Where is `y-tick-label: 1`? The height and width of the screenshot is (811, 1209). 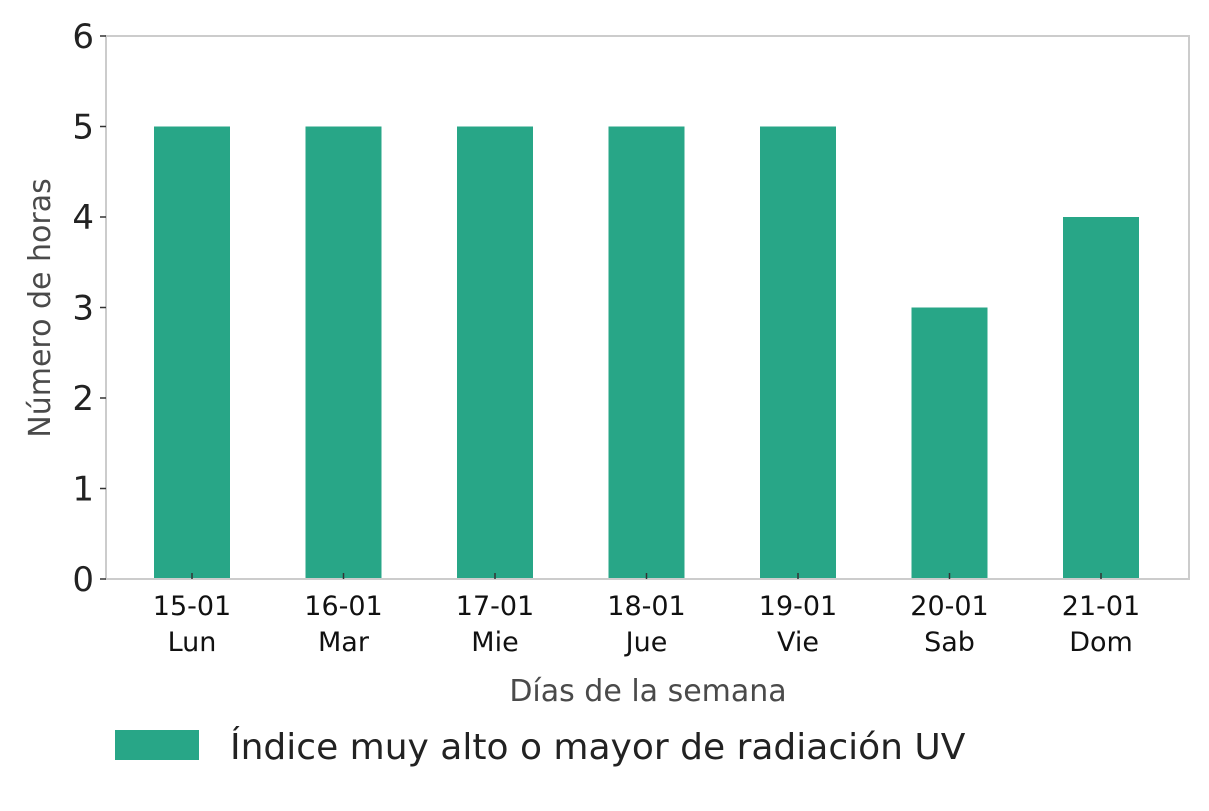 y-tick-label: 1 is located at coordinates (83, 490).